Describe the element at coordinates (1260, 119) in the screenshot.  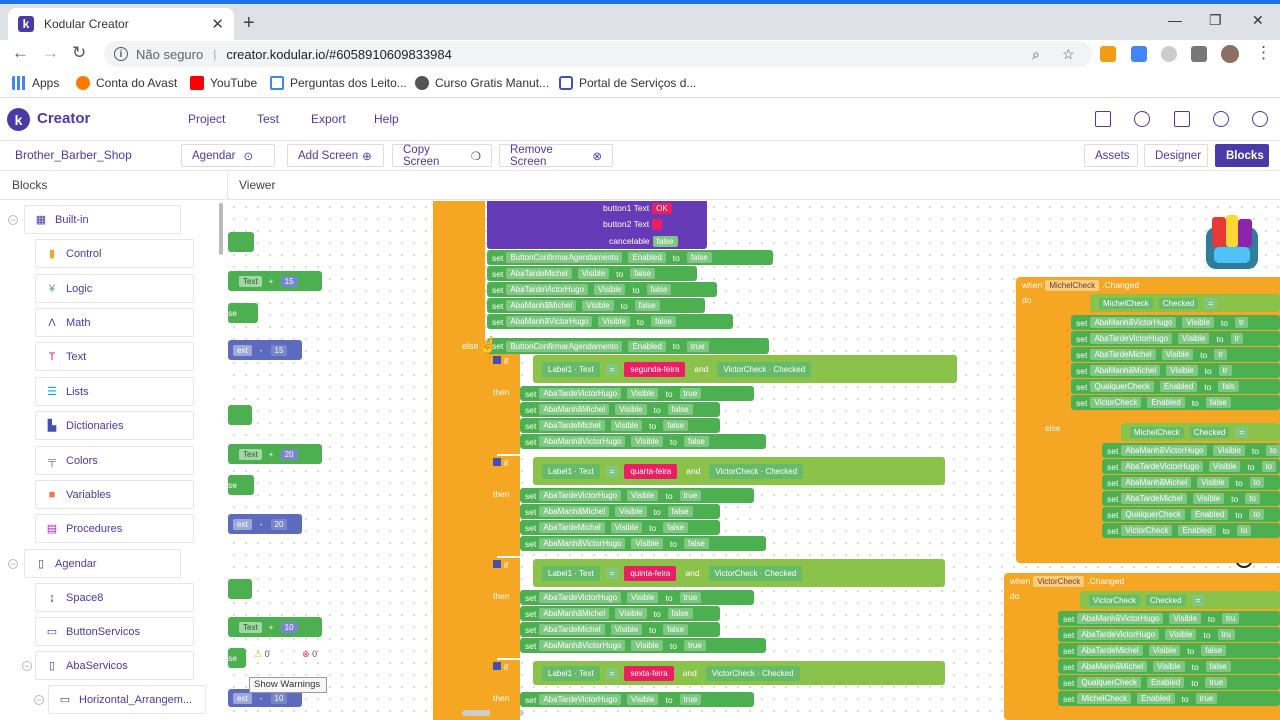
I see `account-icon` at that location.